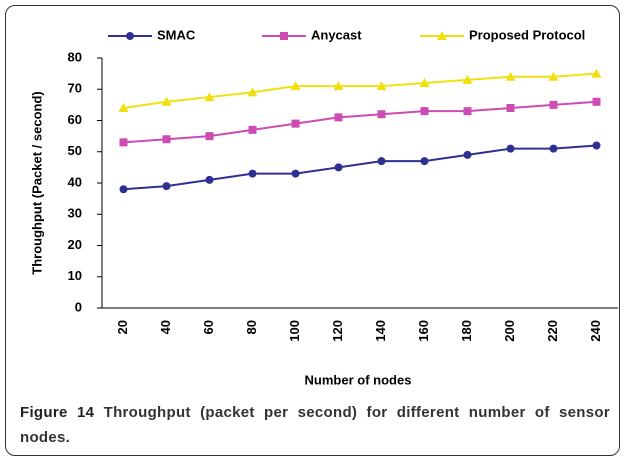 This screenshot has width=627, height=463. What do you see at coordinates (595, 331) in the screenshot?
I see `x-tick-label: 240` at bounding box center [595, 331].